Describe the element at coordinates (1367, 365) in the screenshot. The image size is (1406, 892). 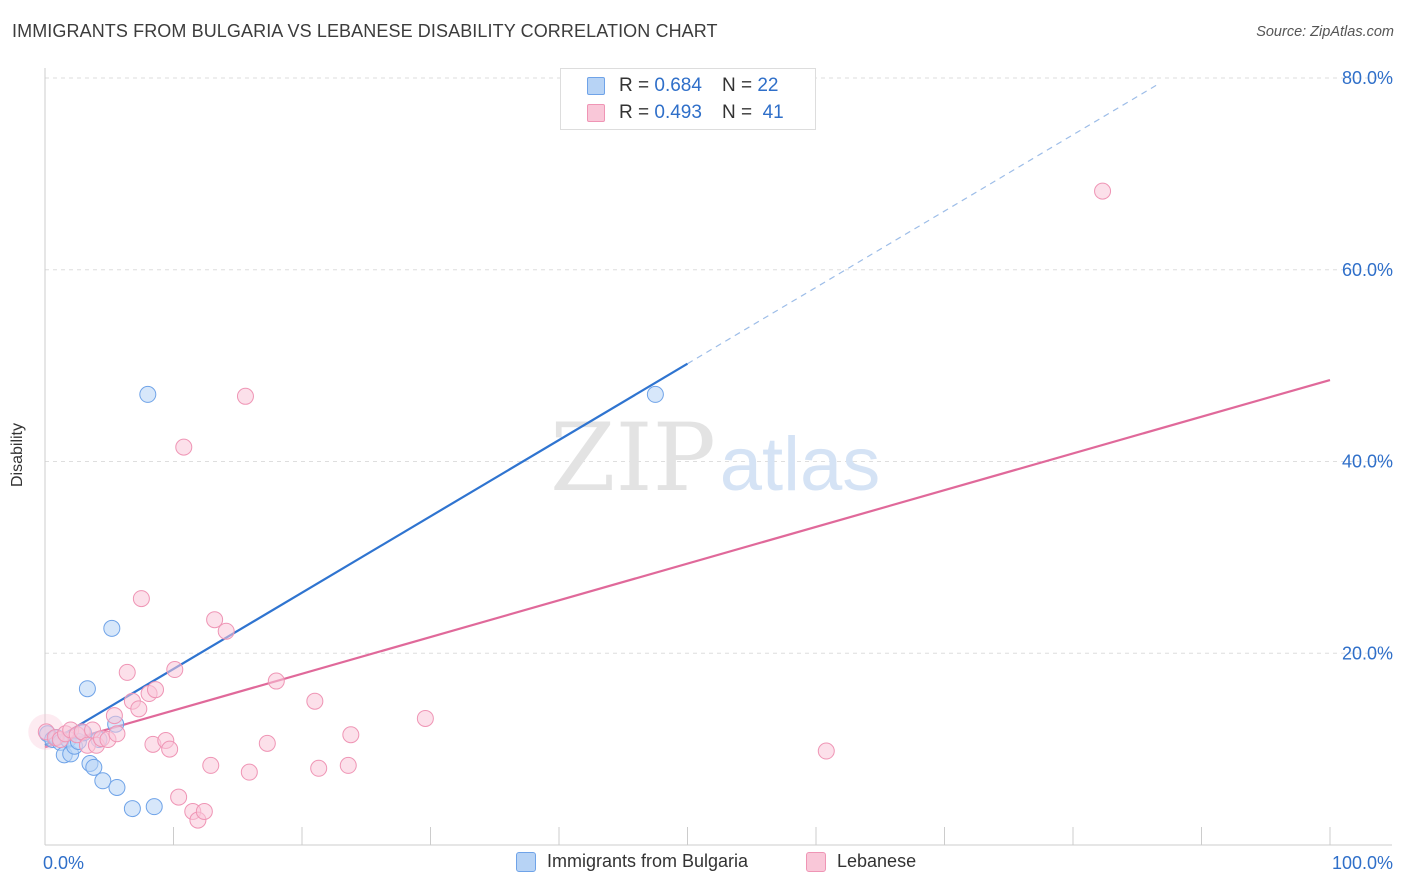
I see `y-tick-labels: 20.0% 40.0% 60.0% 80.0%` at that location.